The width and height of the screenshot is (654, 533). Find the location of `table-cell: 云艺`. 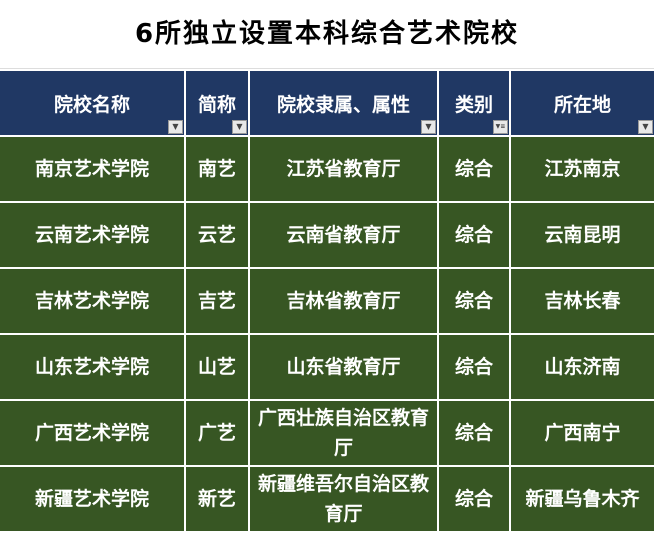

table-cell: 云艺 is located at coordinates (217, 235).